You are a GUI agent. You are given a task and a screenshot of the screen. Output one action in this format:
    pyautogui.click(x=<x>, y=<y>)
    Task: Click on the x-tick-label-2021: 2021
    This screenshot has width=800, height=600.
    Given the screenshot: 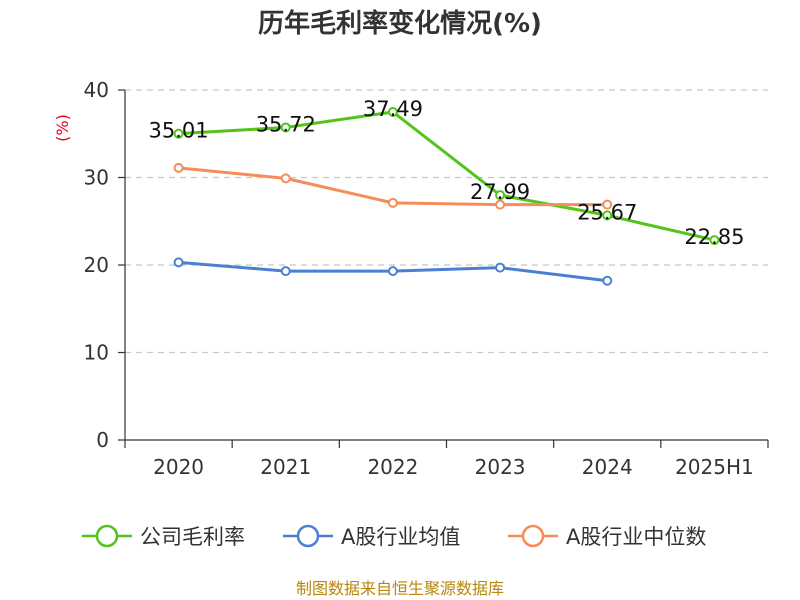 What is the action you would take?
    pyautogui.click(x=285, y=467)
    